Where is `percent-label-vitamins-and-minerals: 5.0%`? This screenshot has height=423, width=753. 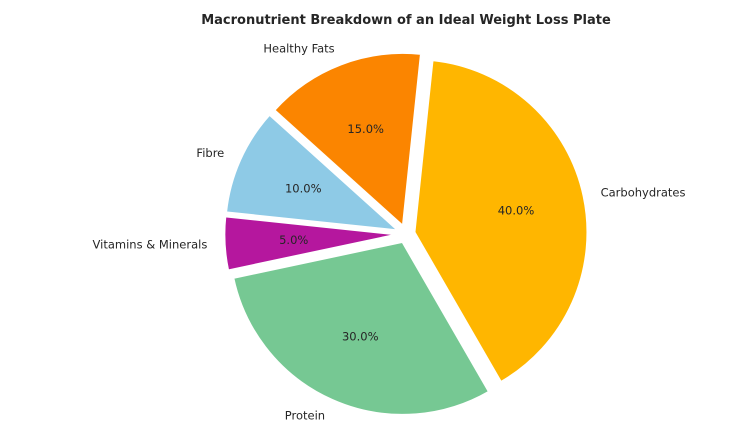 percent-label-vitamins-and-minerals: 5.0% is located at coordinates (293, 240).